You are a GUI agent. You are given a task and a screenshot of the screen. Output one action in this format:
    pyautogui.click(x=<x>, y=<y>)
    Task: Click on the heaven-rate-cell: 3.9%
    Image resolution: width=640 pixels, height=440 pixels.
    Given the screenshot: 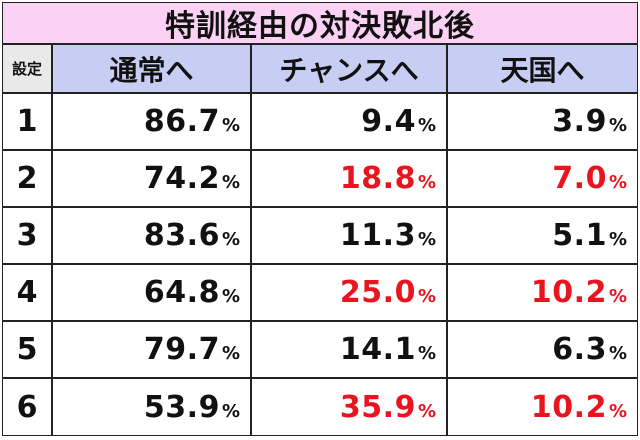 What is the action you would take?
    pyautogui.click(x=541, y=121)
    